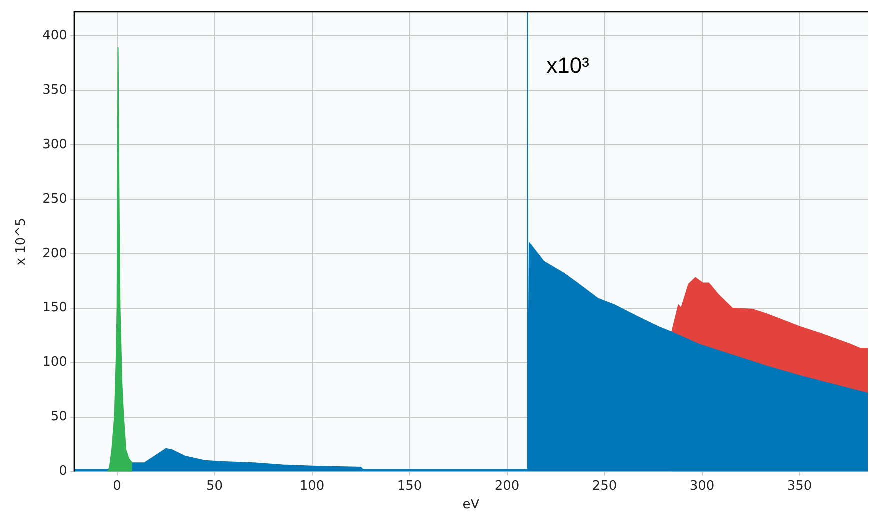 The width and height of the screenshot is (869, 515). I want to click on annotation: x10³, so click(568, 65).